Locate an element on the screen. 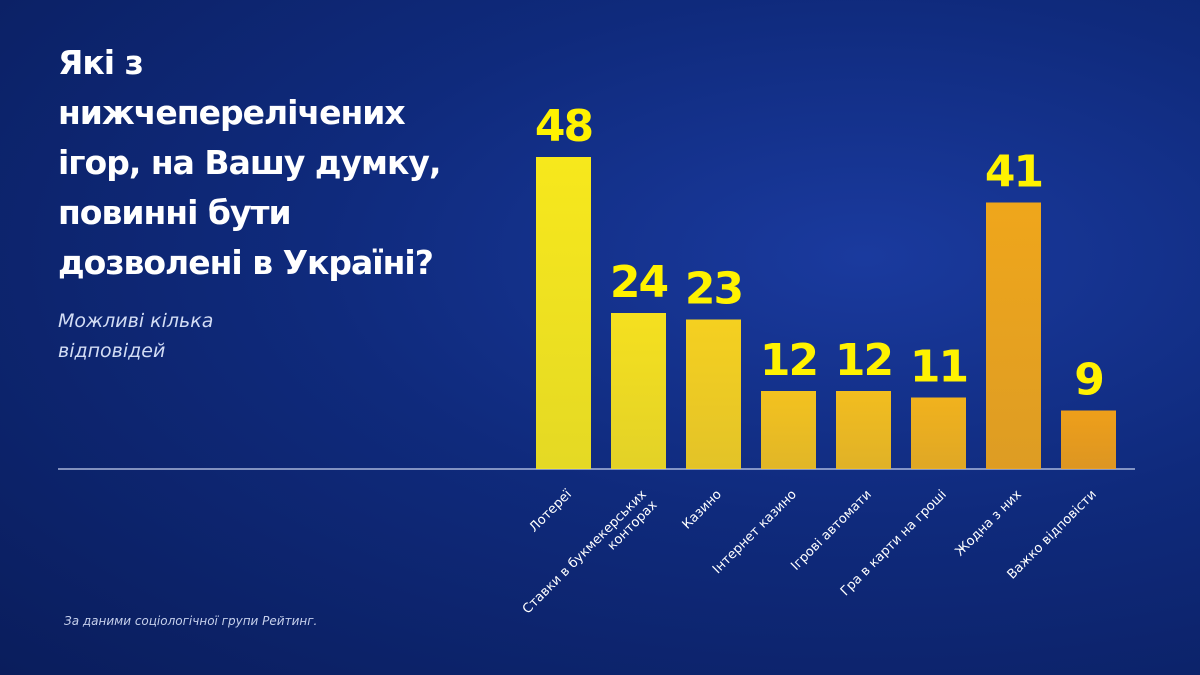  category-label: Ігрові автомати is located at coordinates (831, 530).